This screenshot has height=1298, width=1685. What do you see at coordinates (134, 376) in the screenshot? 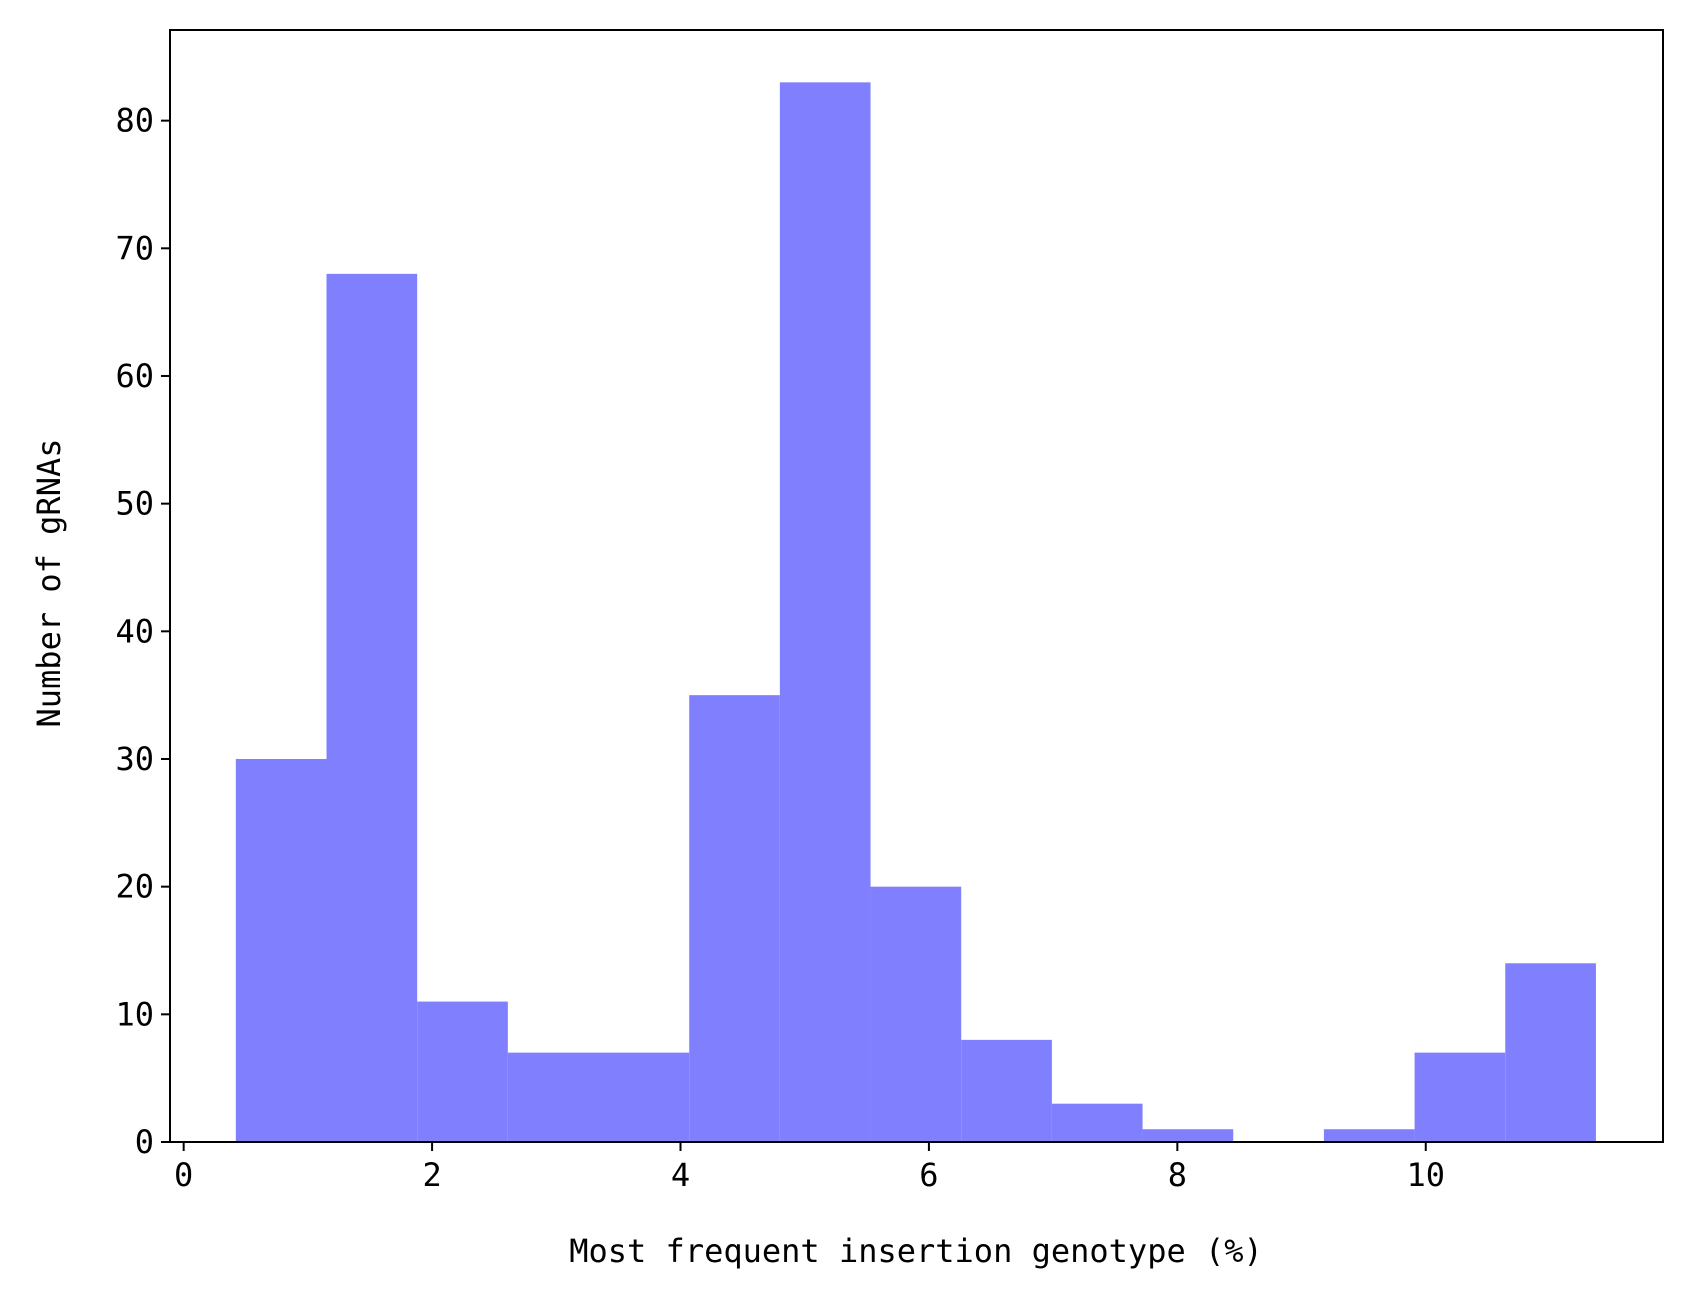
I see `y-tick-label: 60` at bounding box center [134, 376].